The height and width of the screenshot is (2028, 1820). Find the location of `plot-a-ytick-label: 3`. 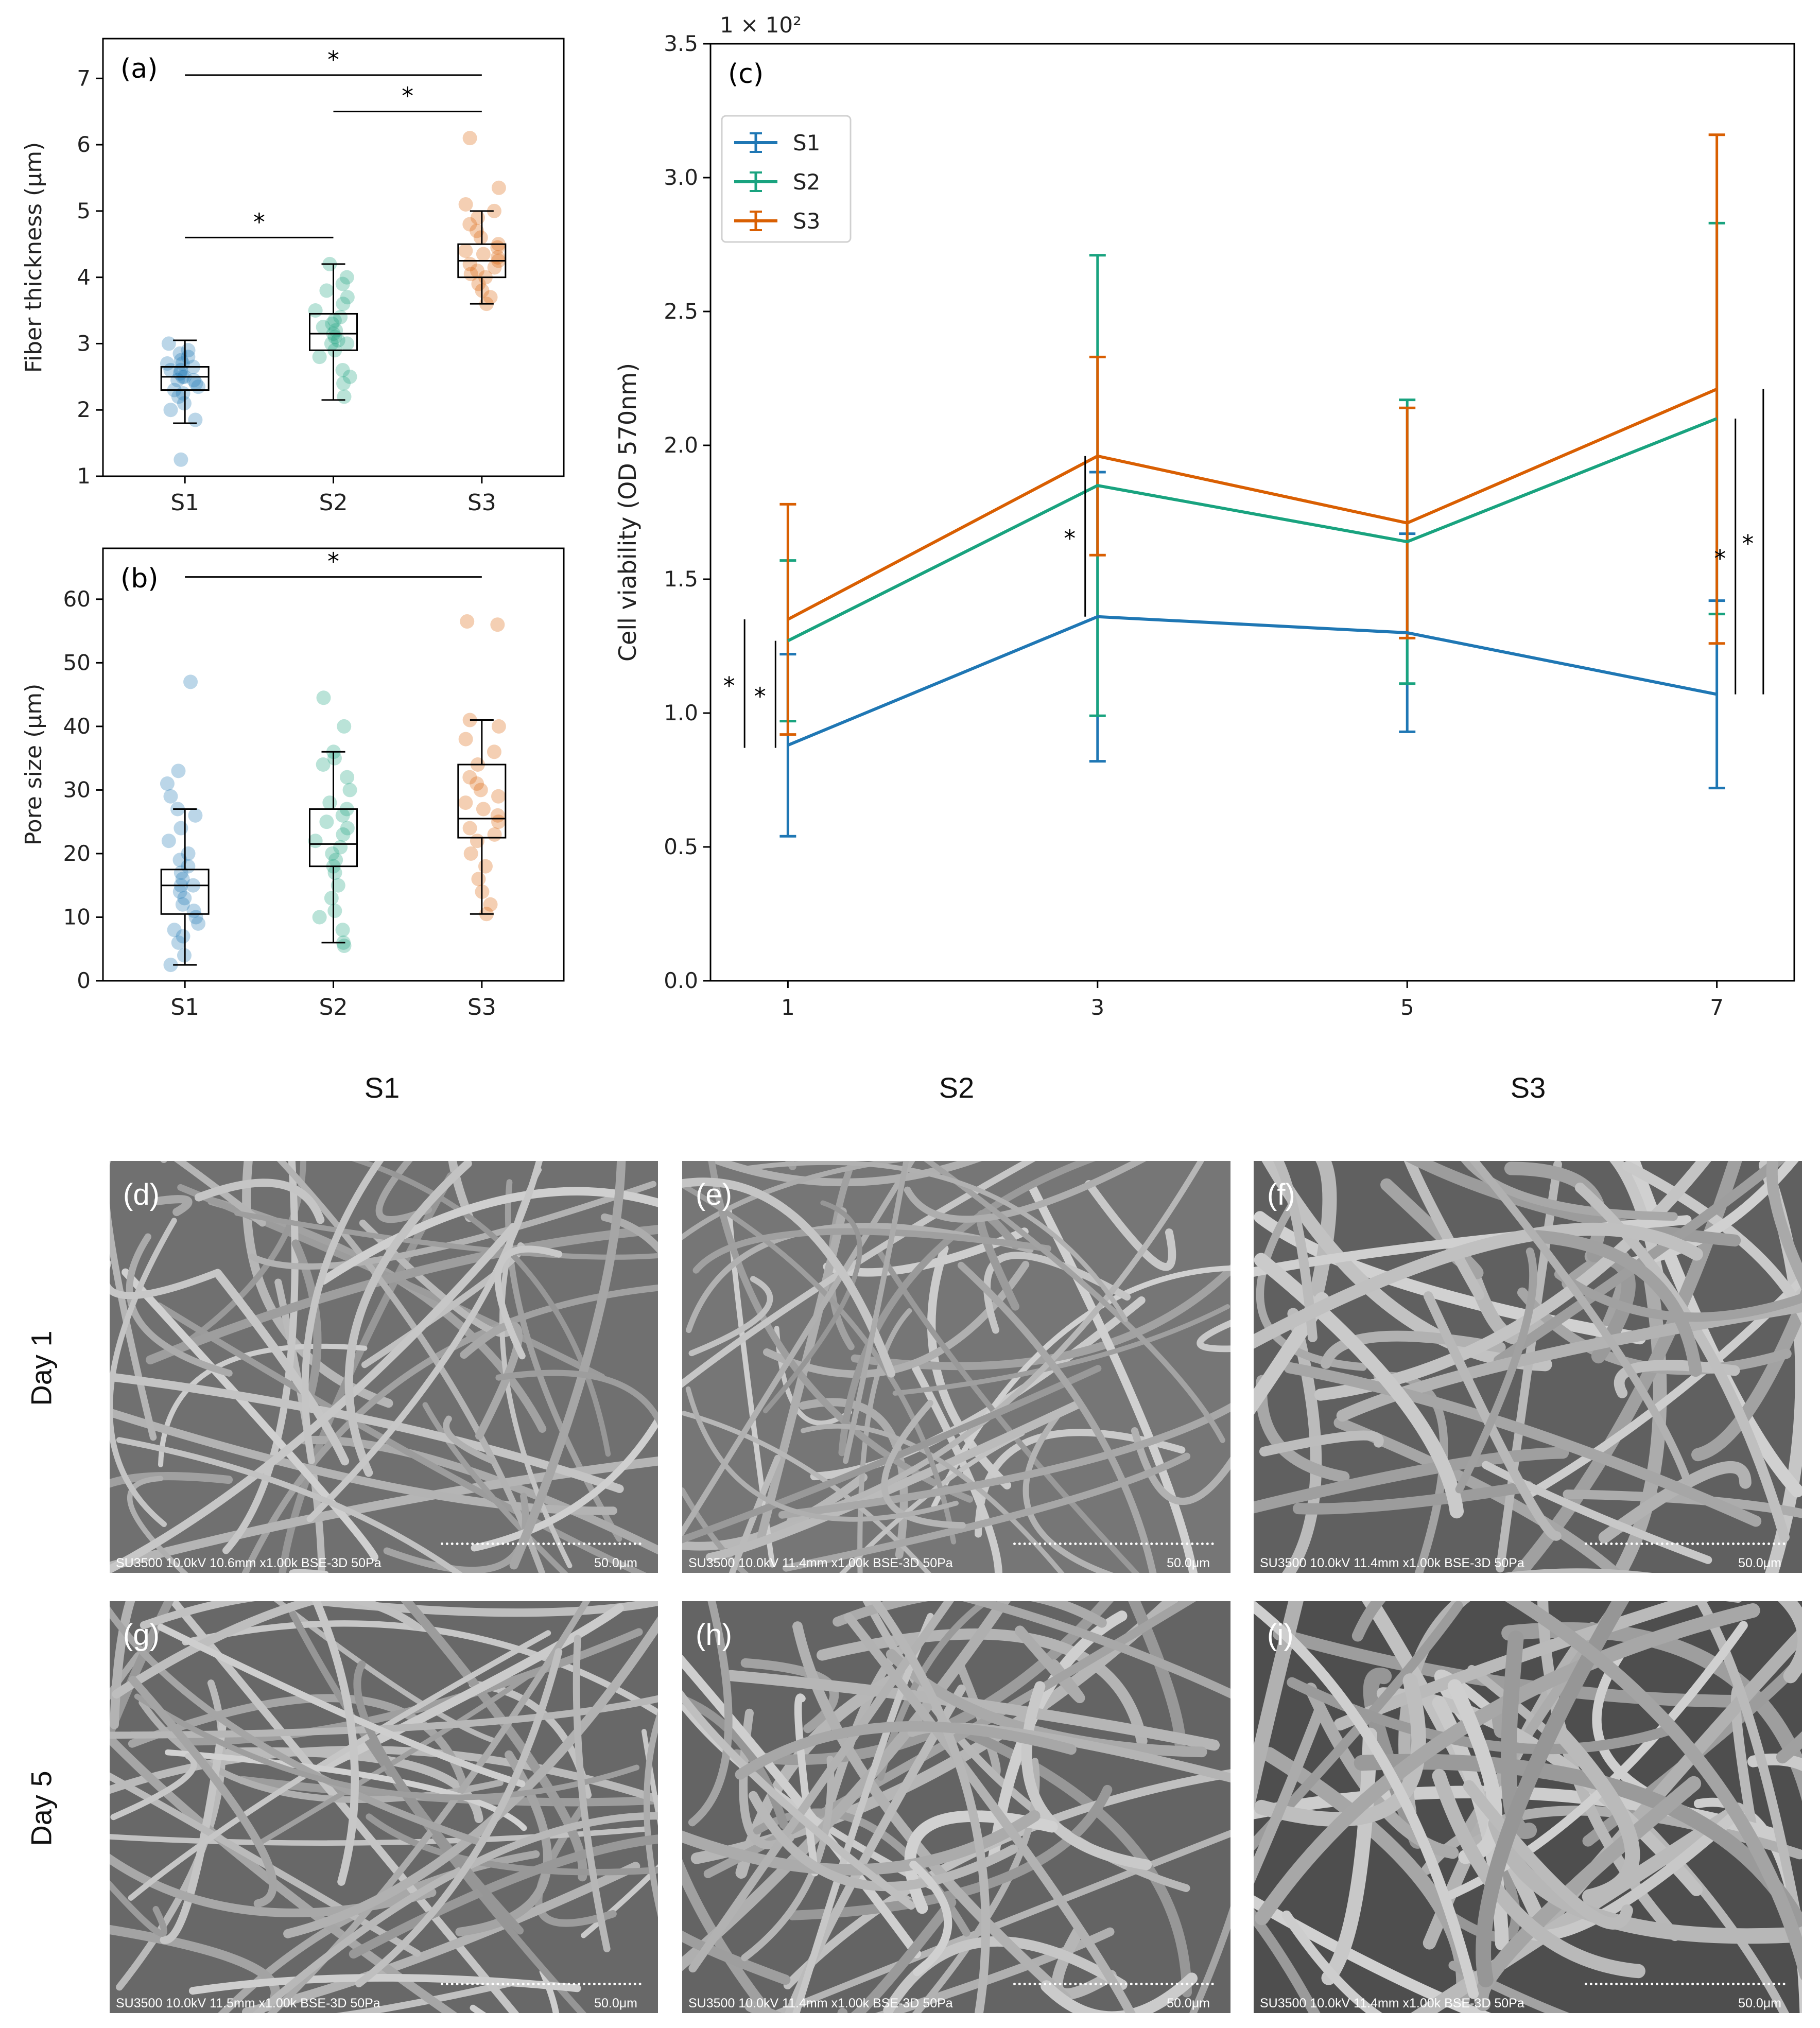

plot-a-ytick-label: 3 is located at coordinates (84, 343).